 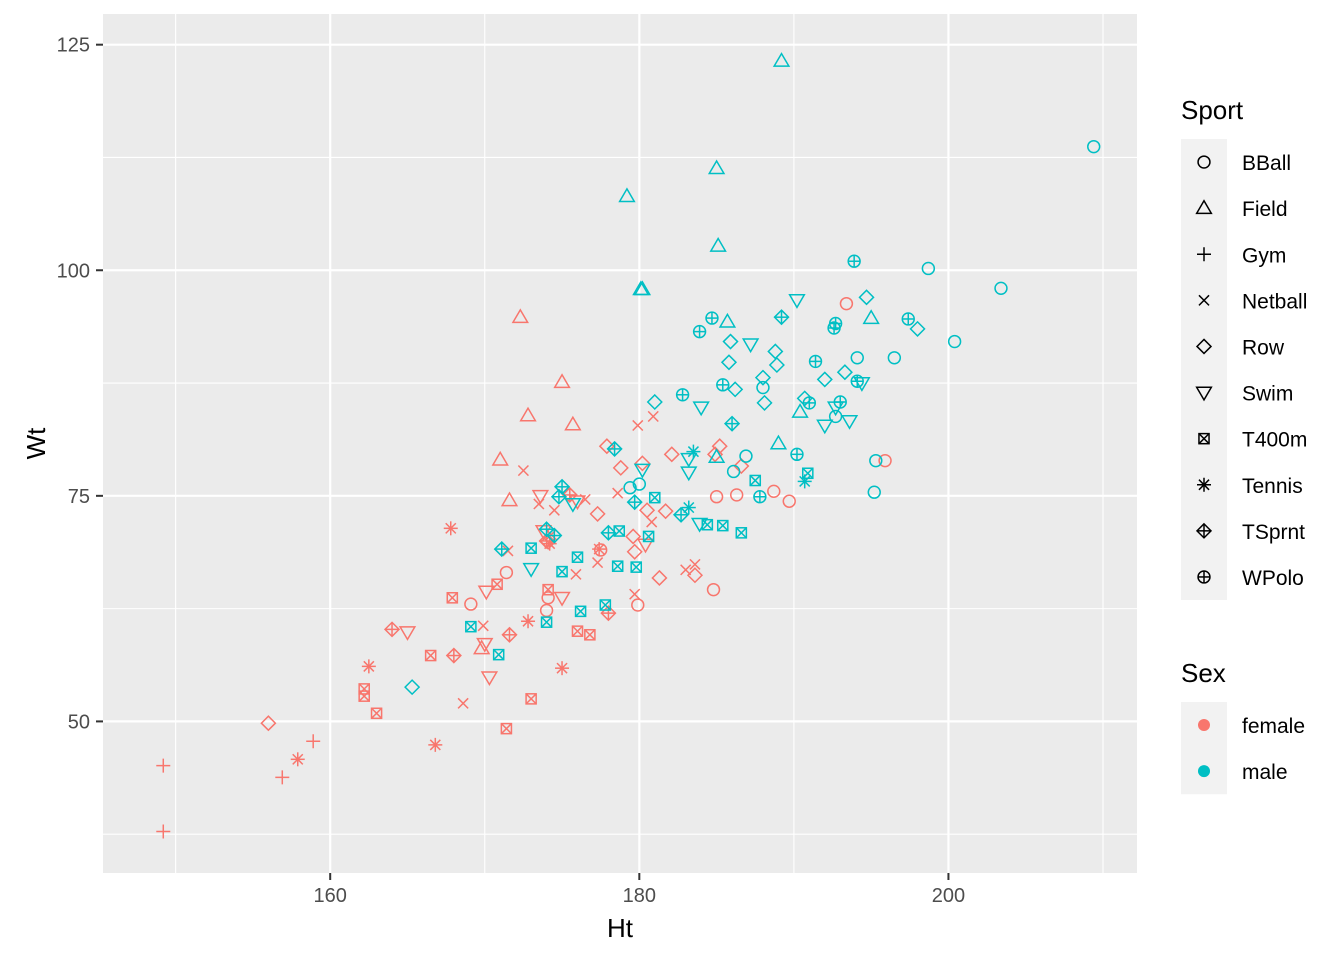 I want to click on sport-legend-key-netball, so click(x=1204, y=300).